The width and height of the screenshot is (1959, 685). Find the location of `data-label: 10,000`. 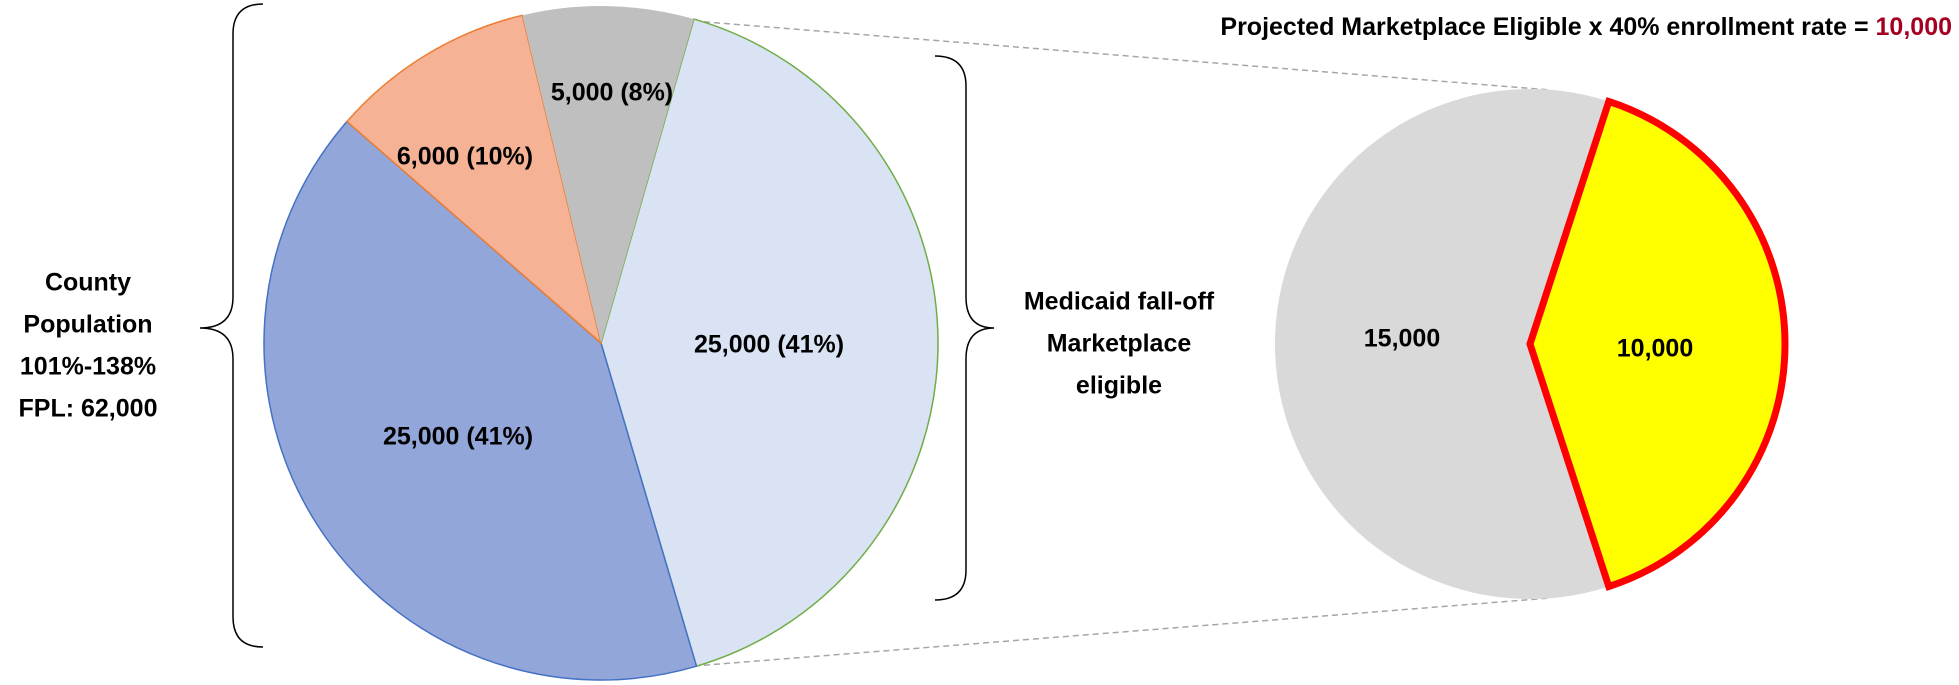

data-label: 10,000 is located at coordinates (1655, 349).